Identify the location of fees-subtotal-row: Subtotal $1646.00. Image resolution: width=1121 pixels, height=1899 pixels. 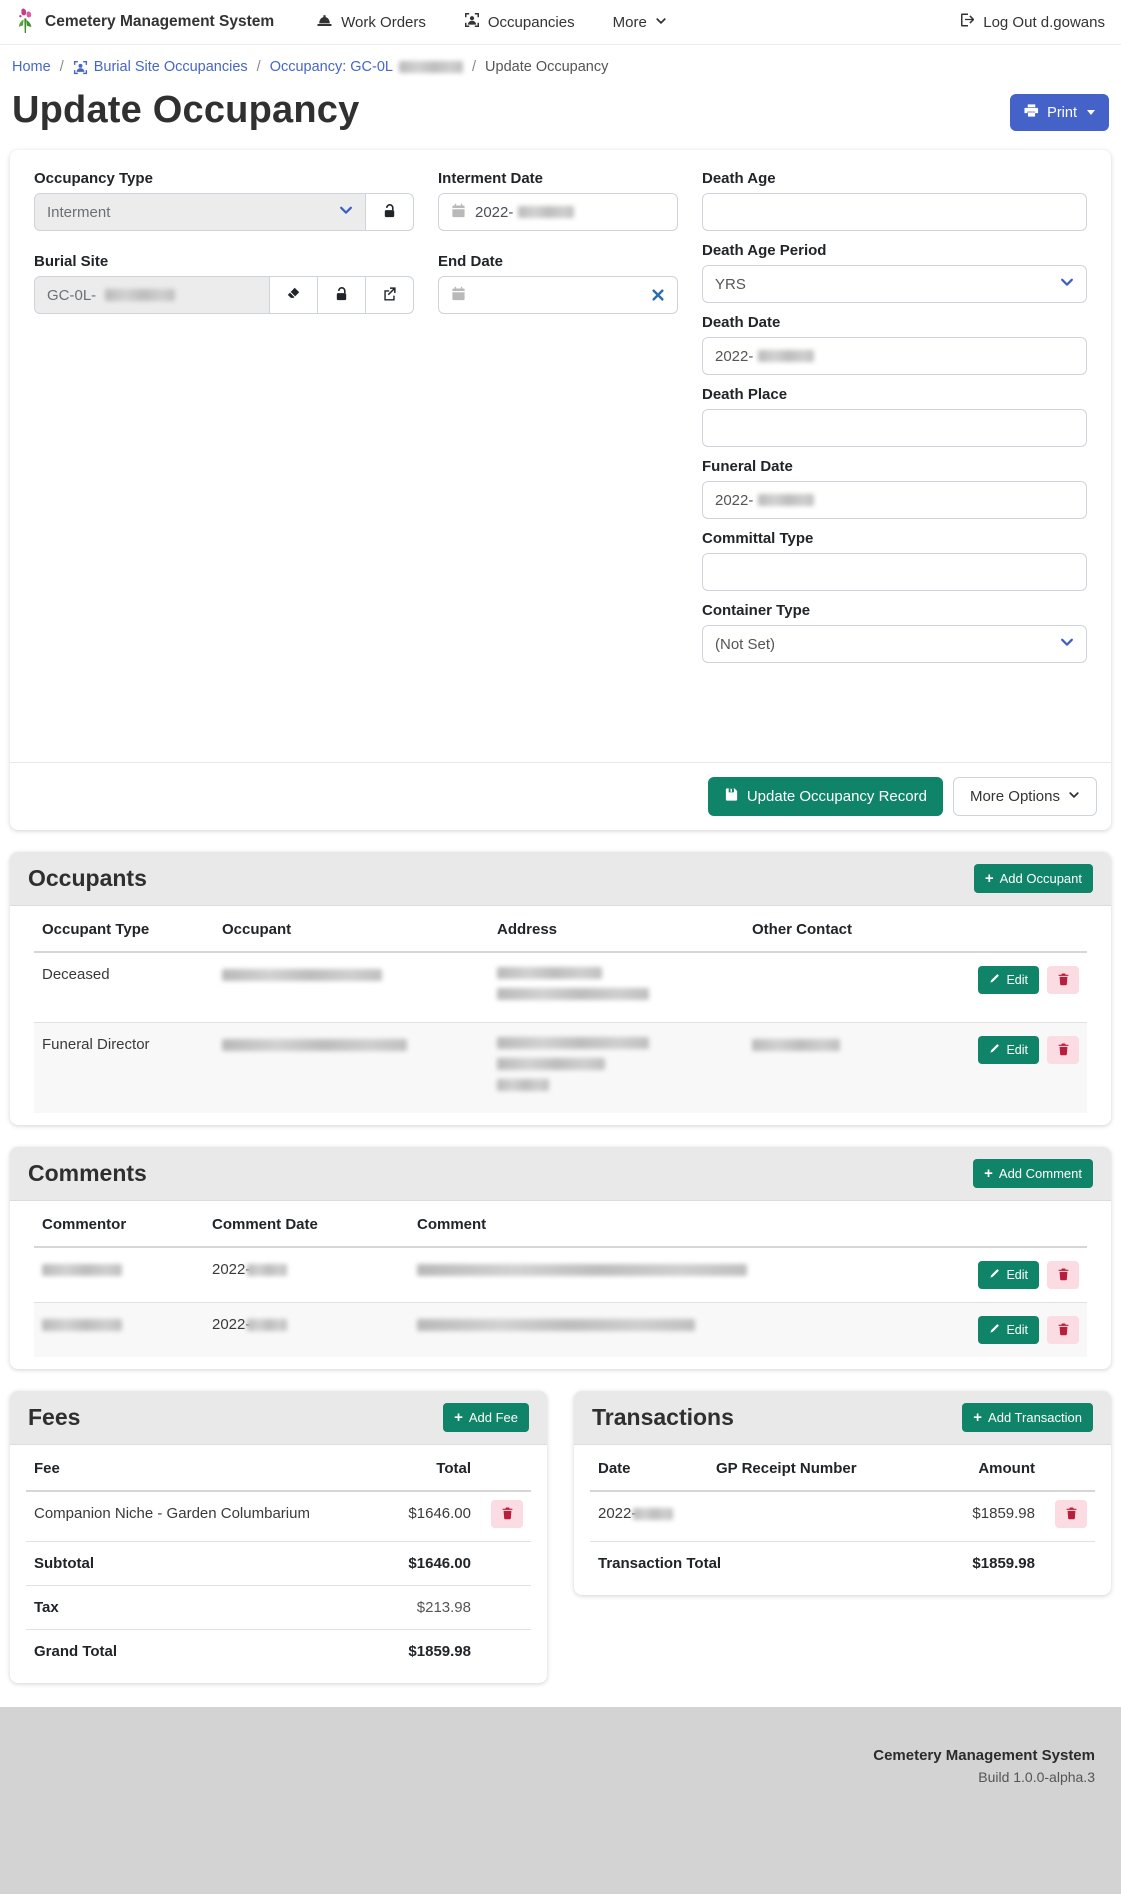
(278, 1563).